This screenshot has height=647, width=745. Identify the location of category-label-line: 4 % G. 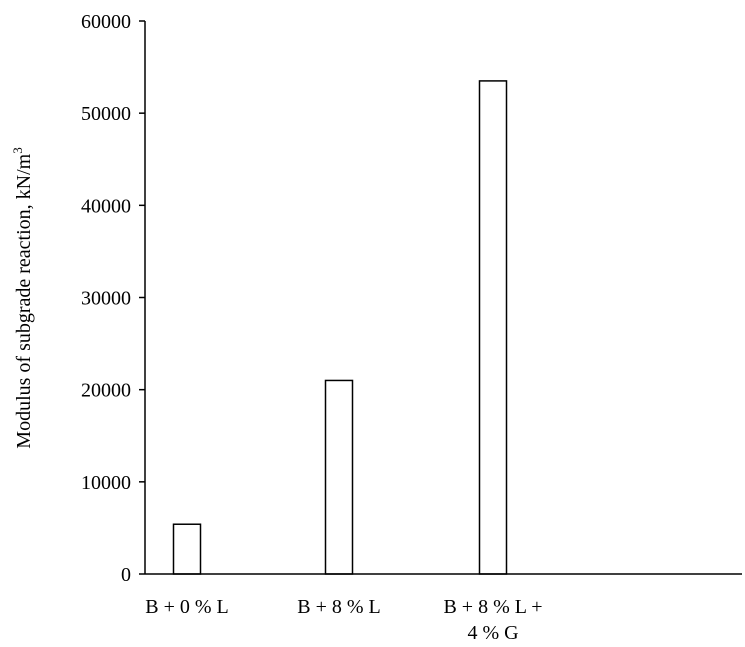
(492, 633).